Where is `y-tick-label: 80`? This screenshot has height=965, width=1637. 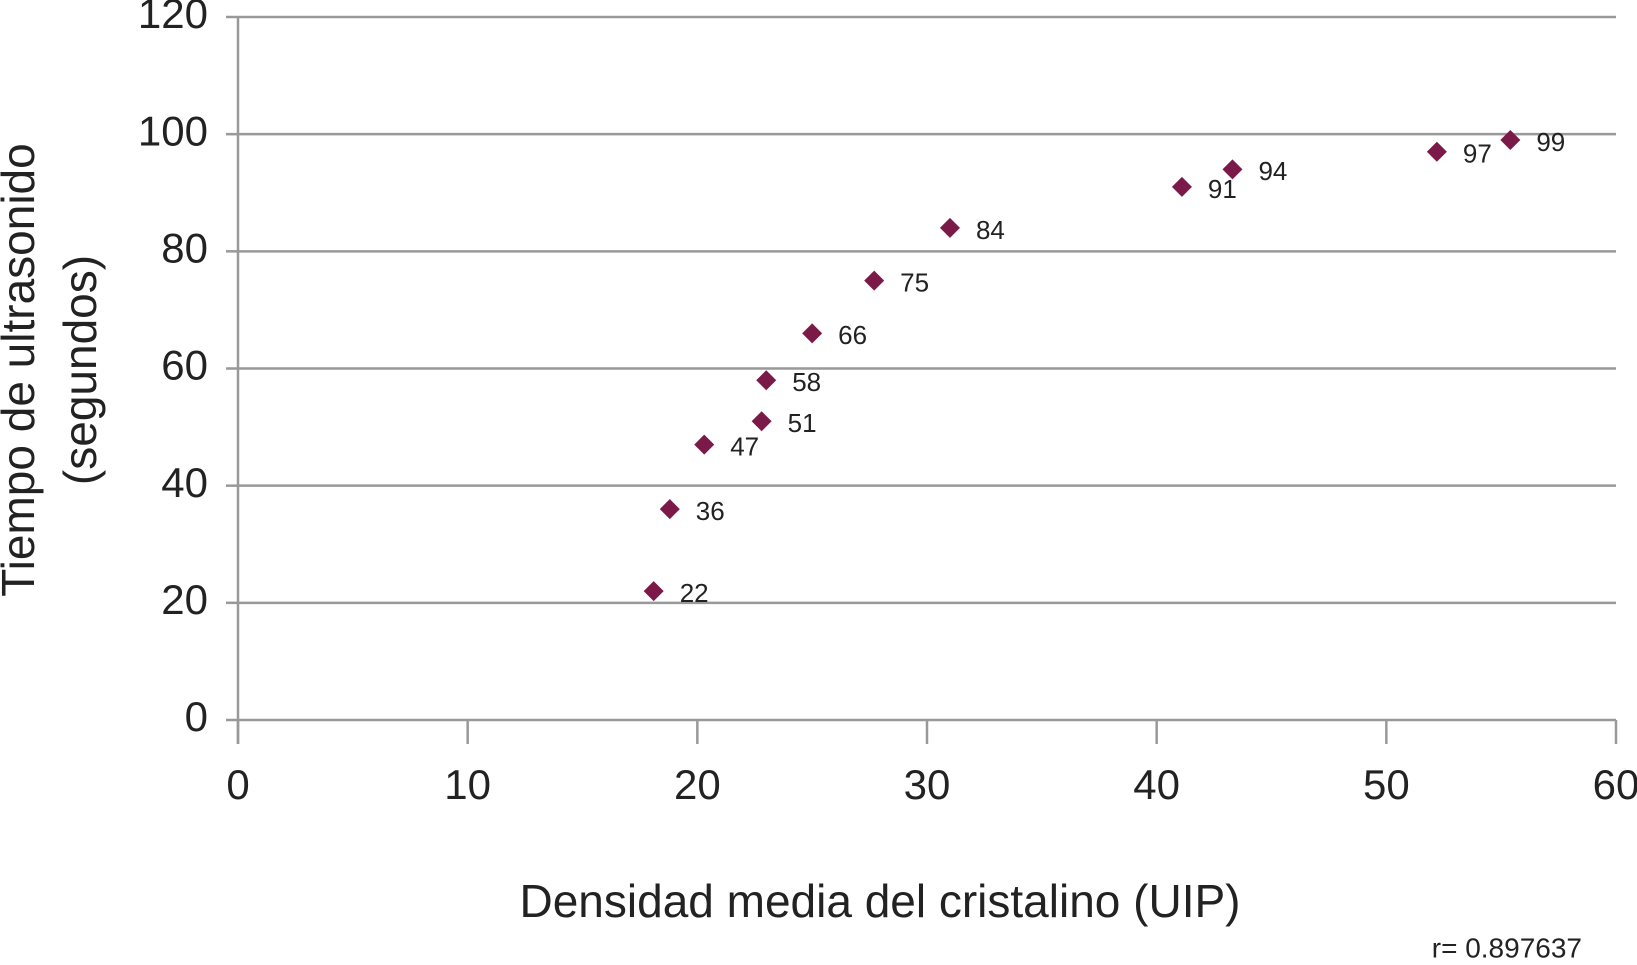
y-tick-label: 80 is located at coordinates (184, 247).